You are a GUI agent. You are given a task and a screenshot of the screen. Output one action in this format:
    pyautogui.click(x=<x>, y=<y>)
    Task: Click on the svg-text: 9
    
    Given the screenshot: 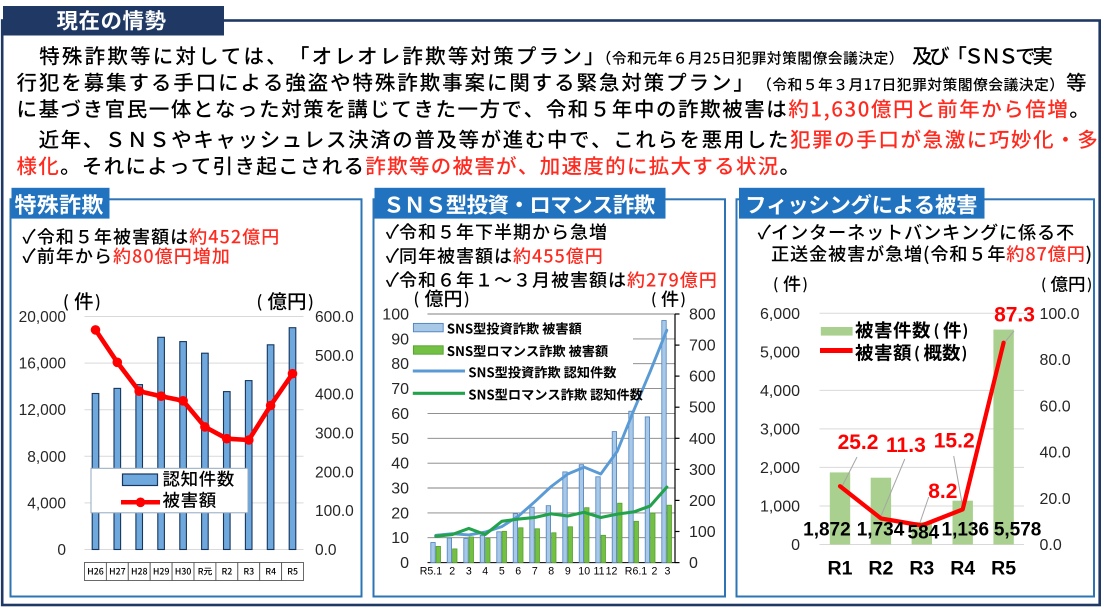 What is the action you would take?
    pyautogui.click(x=568, y=572)
    